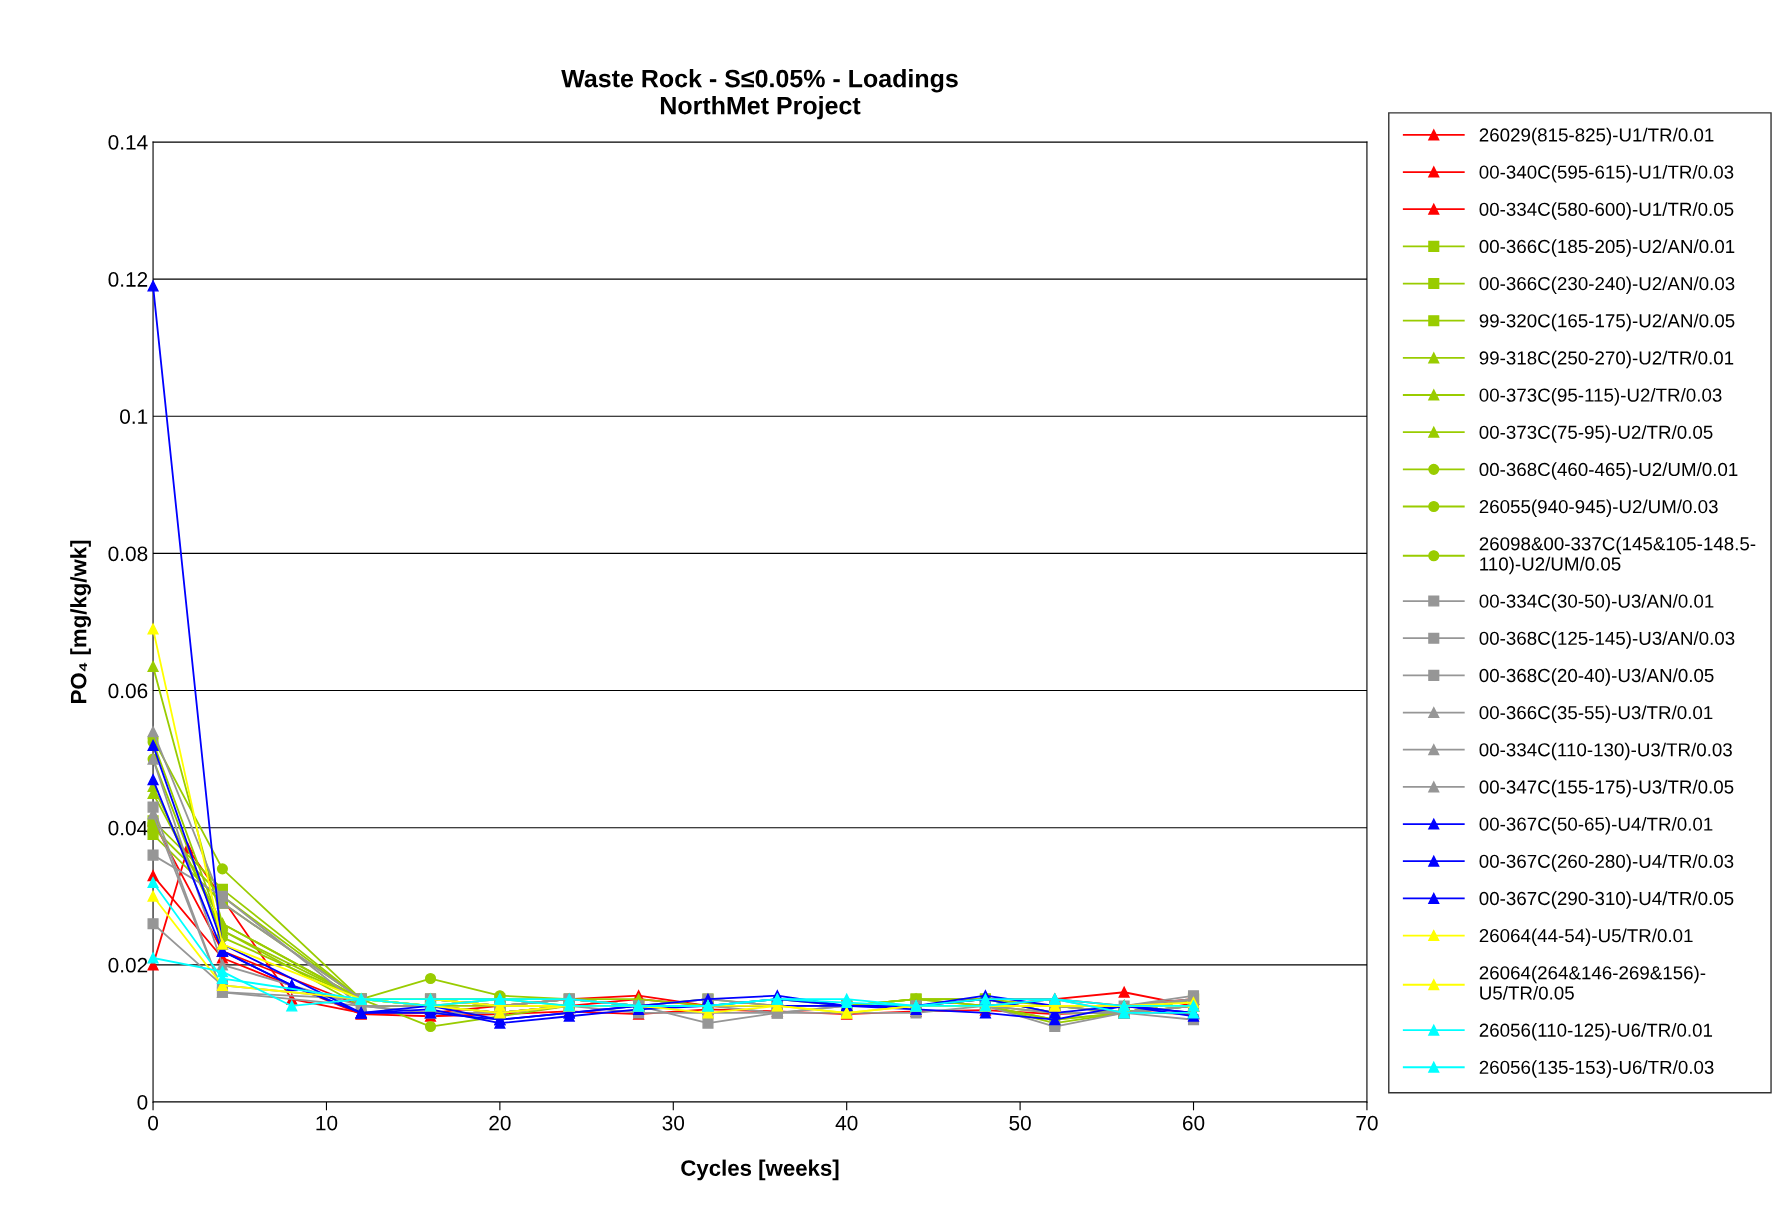 The height and width of the screenshot is (1227, 1788). What do you see at coordinates (1596, 434) in the screenshot?
I see `legend-label: 00-373C(75-95)-U2/TR/0.05` at bounding box center [1596, 434].